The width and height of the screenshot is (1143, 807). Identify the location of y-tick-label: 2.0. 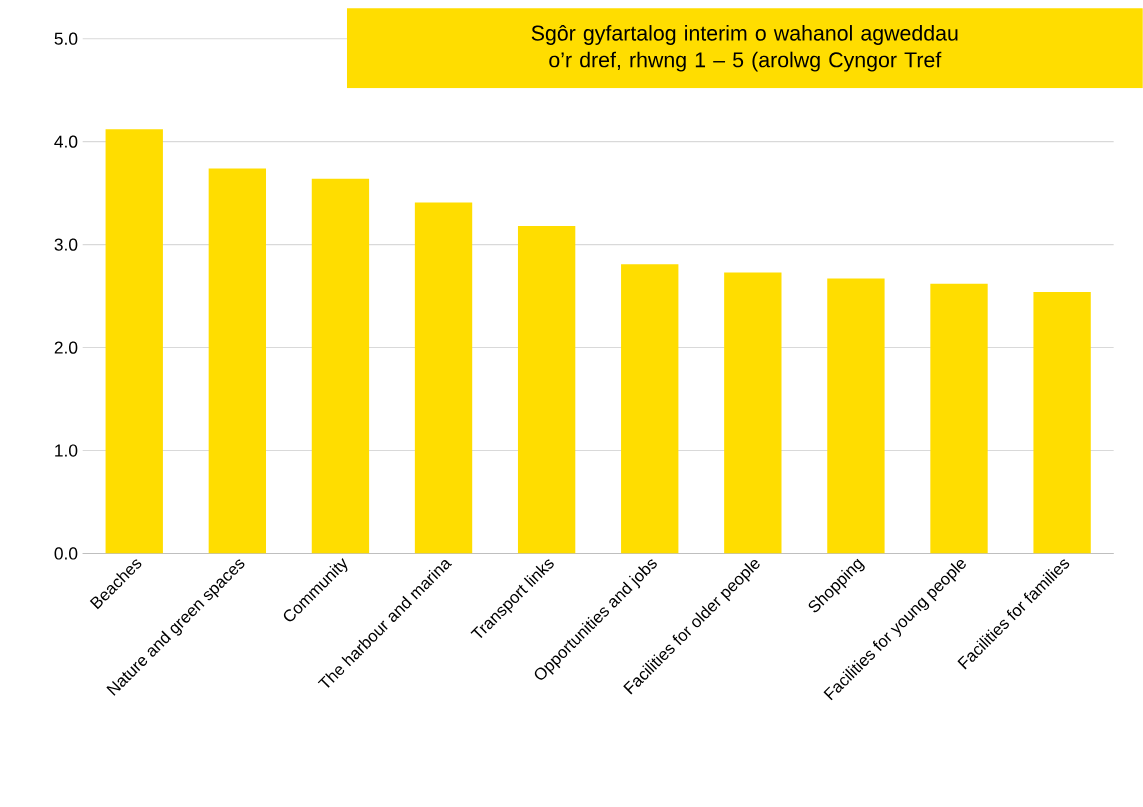
(66, 347).